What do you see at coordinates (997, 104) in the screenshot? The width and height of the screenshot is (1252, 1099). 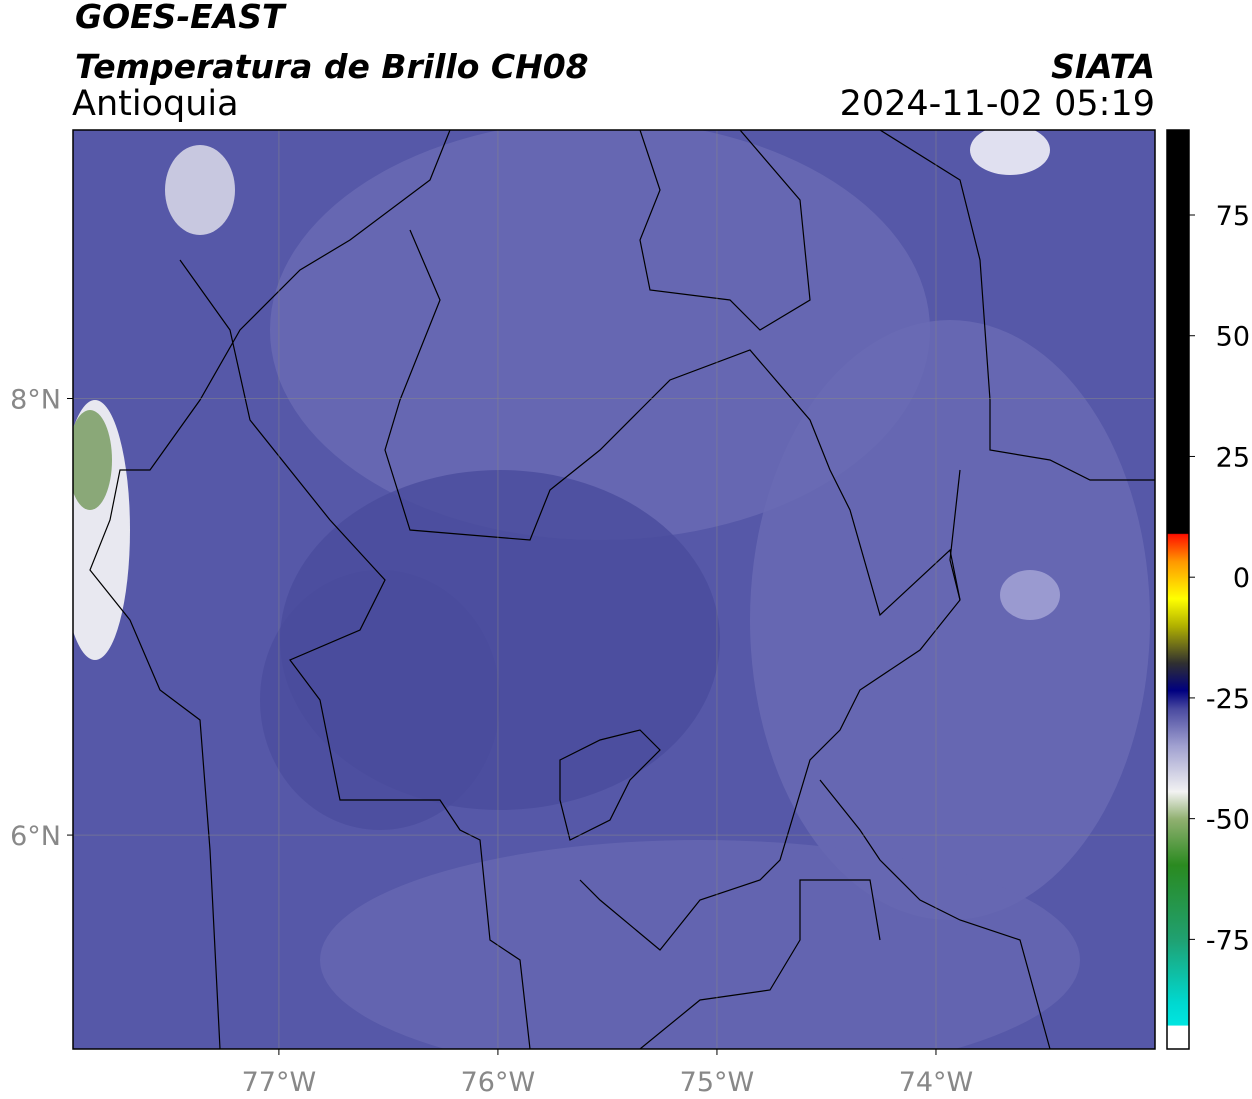 I see `timestamp: 2024-11-02 05:19` at bounding box center [997, 104].